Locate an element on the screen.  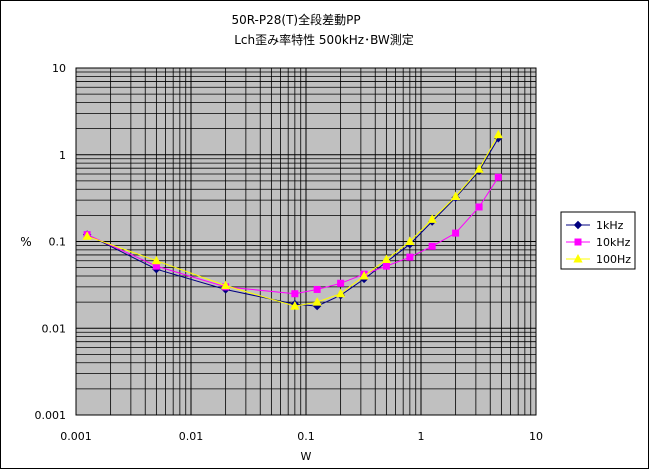
x-tick-label: 10 is located at coordinates (536, 436).